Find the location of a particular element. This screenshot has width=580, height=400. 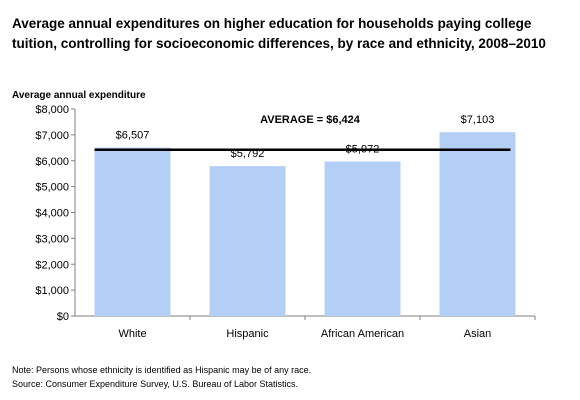

x-tick-label: African American is located at coordinates (362, 334).